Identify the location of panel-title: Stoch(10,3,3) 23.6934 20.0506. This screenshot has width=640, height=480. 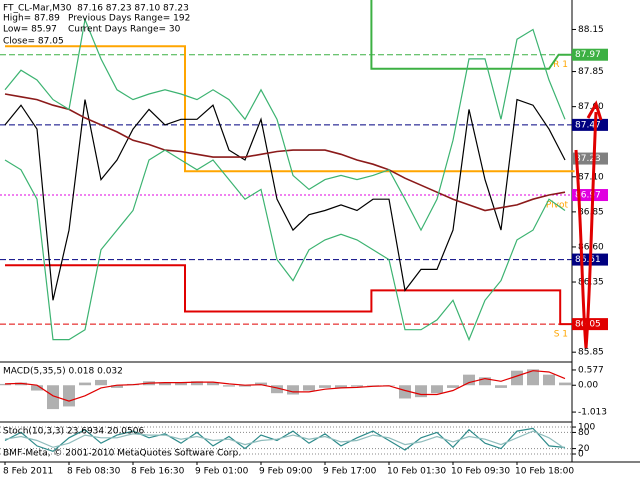
(73, 432).